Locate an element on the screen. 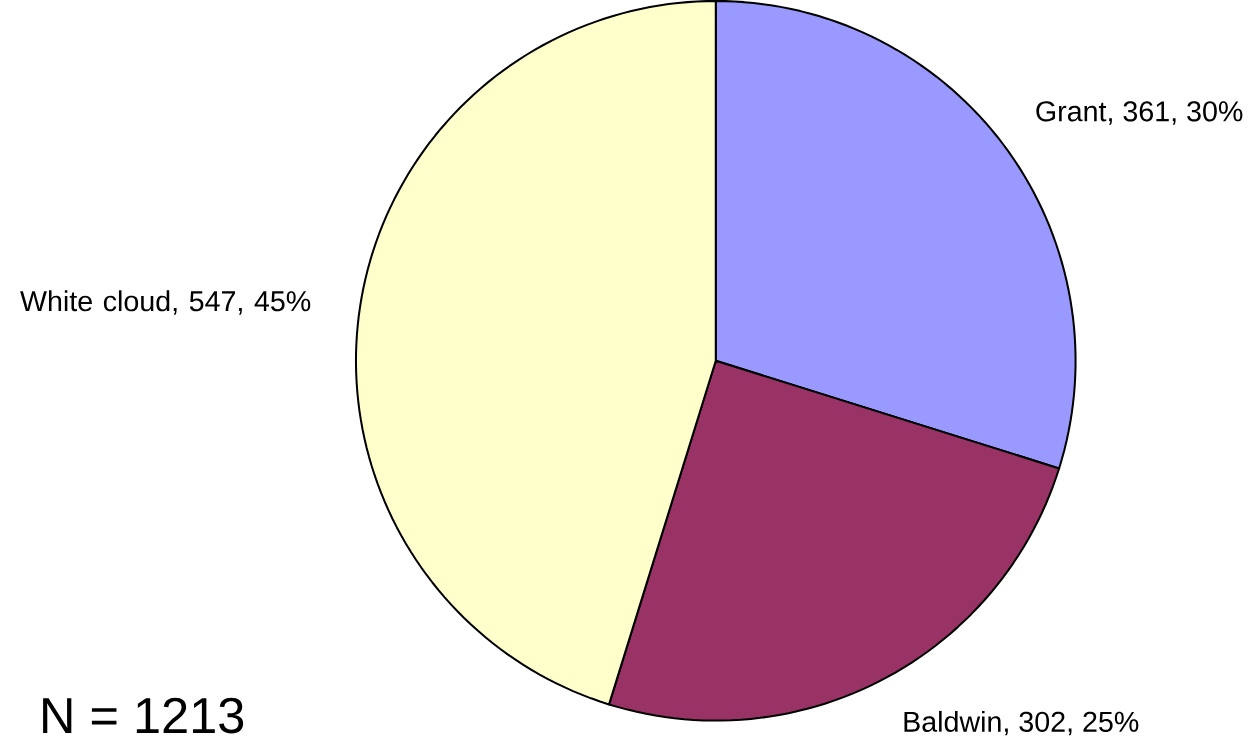 Image resolution: width=1249 pixels, height=741 pixels. slice-label: Grant is located at coordinates (1071, 111).